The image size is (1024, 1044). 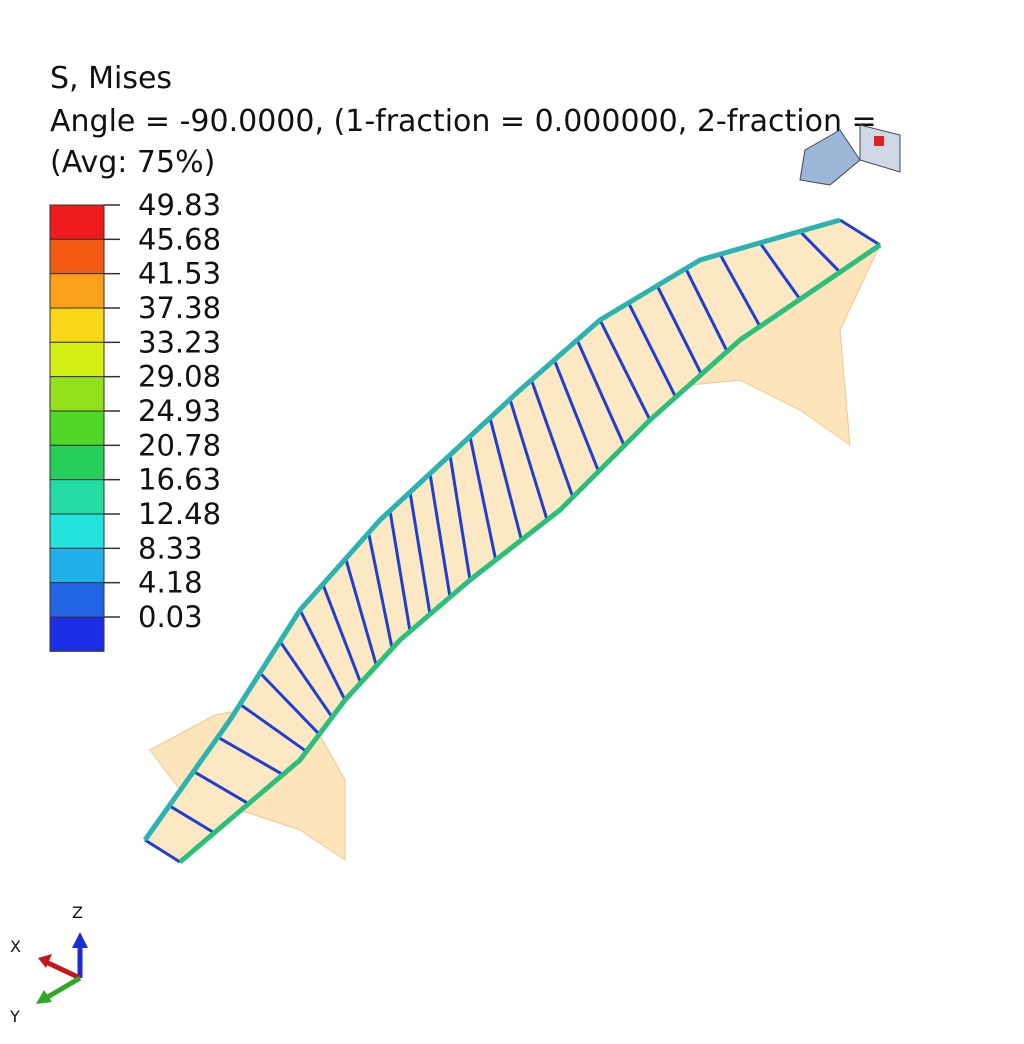 What do you see at coordinates (179, 239) in the screenshot?
I see `legend-label: 45.68` at bounding box center [179, 239].